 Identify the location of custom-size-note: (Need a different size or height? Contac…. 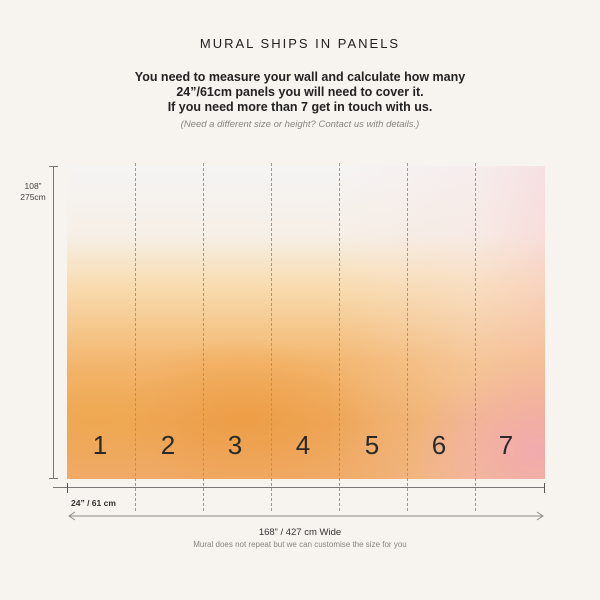
(300, 124).